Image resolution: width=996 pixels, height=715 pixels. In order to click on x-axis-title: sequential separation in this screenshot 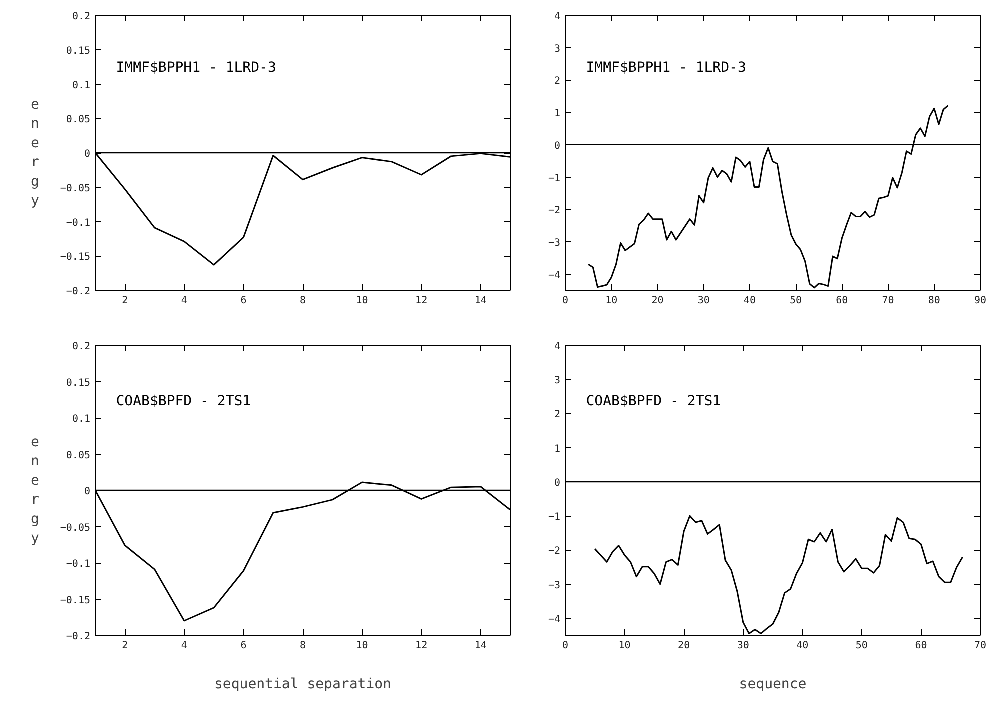, I will do `click(303, 684)`.